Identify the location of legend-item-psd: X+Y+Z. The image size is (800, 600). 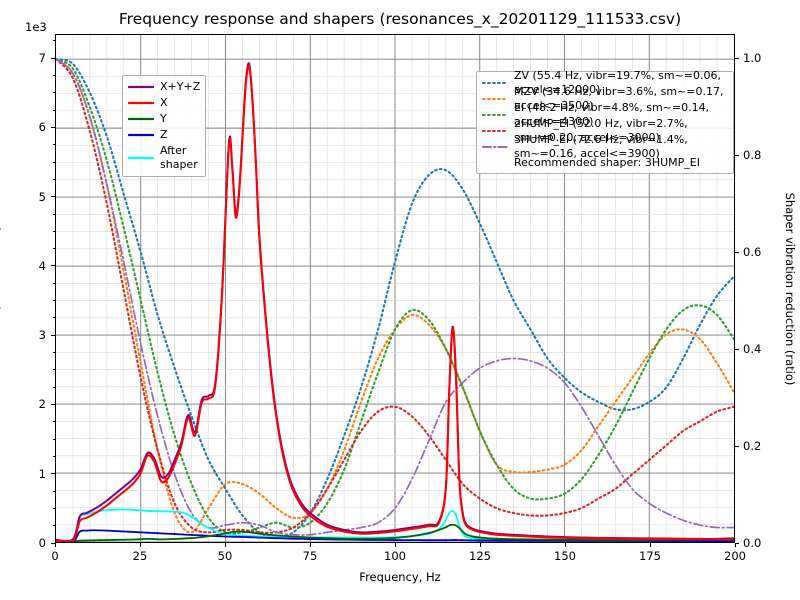
(164, 87).